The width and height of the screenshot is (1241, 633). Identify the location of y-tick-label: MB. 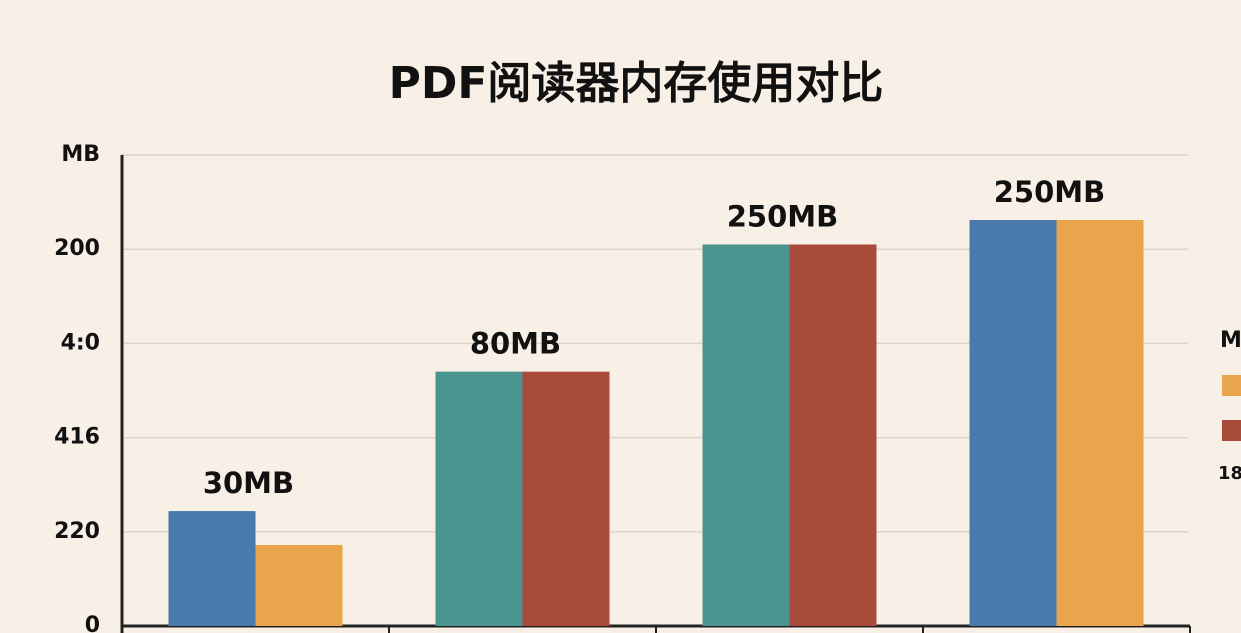
(80, 154).